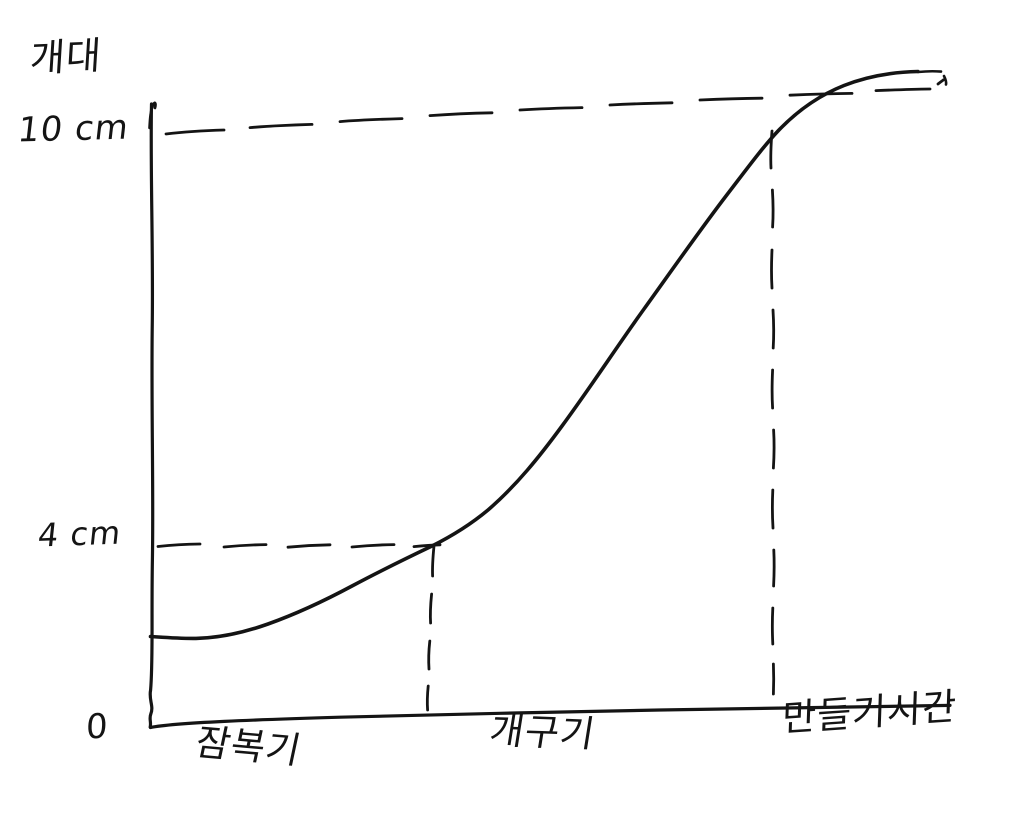 This screenshot has width=1024, height=827. I want to click on reference-line-phase1-end, so click(430, 628).